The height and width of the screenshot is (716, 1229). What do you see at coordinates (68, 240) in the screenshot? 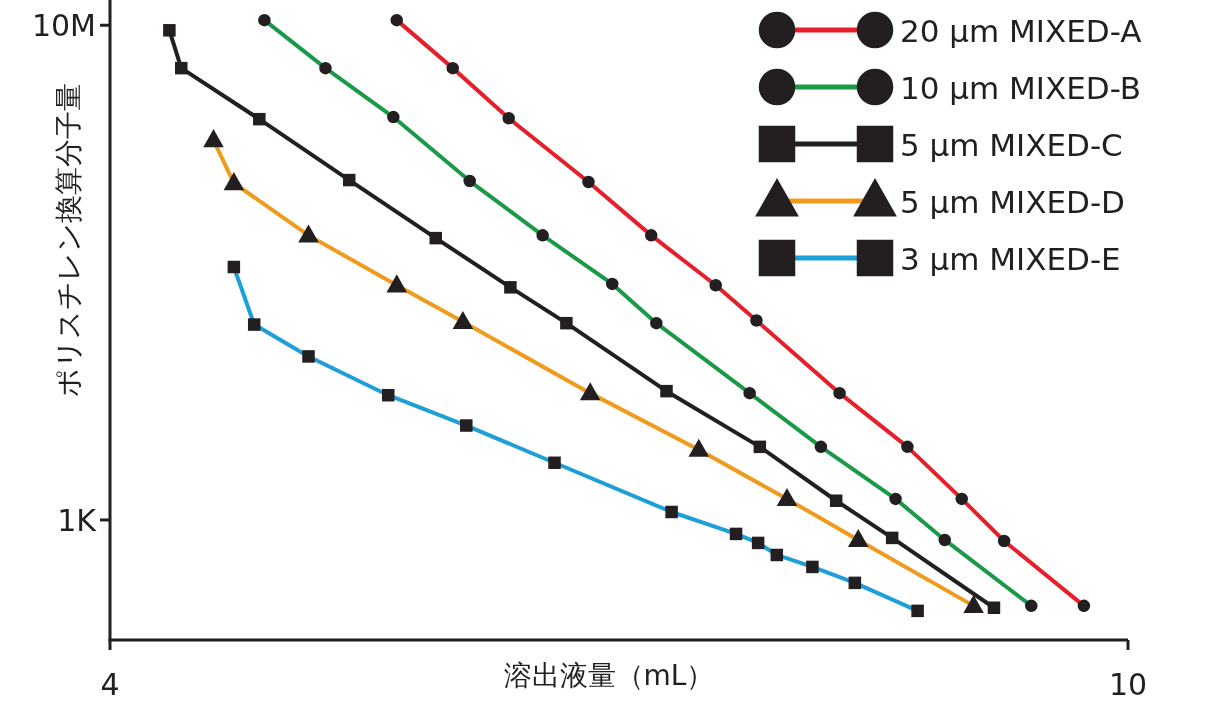
I see `y-axis-title: ポリスチレン換算分子量` at bounding box center [68, 240].